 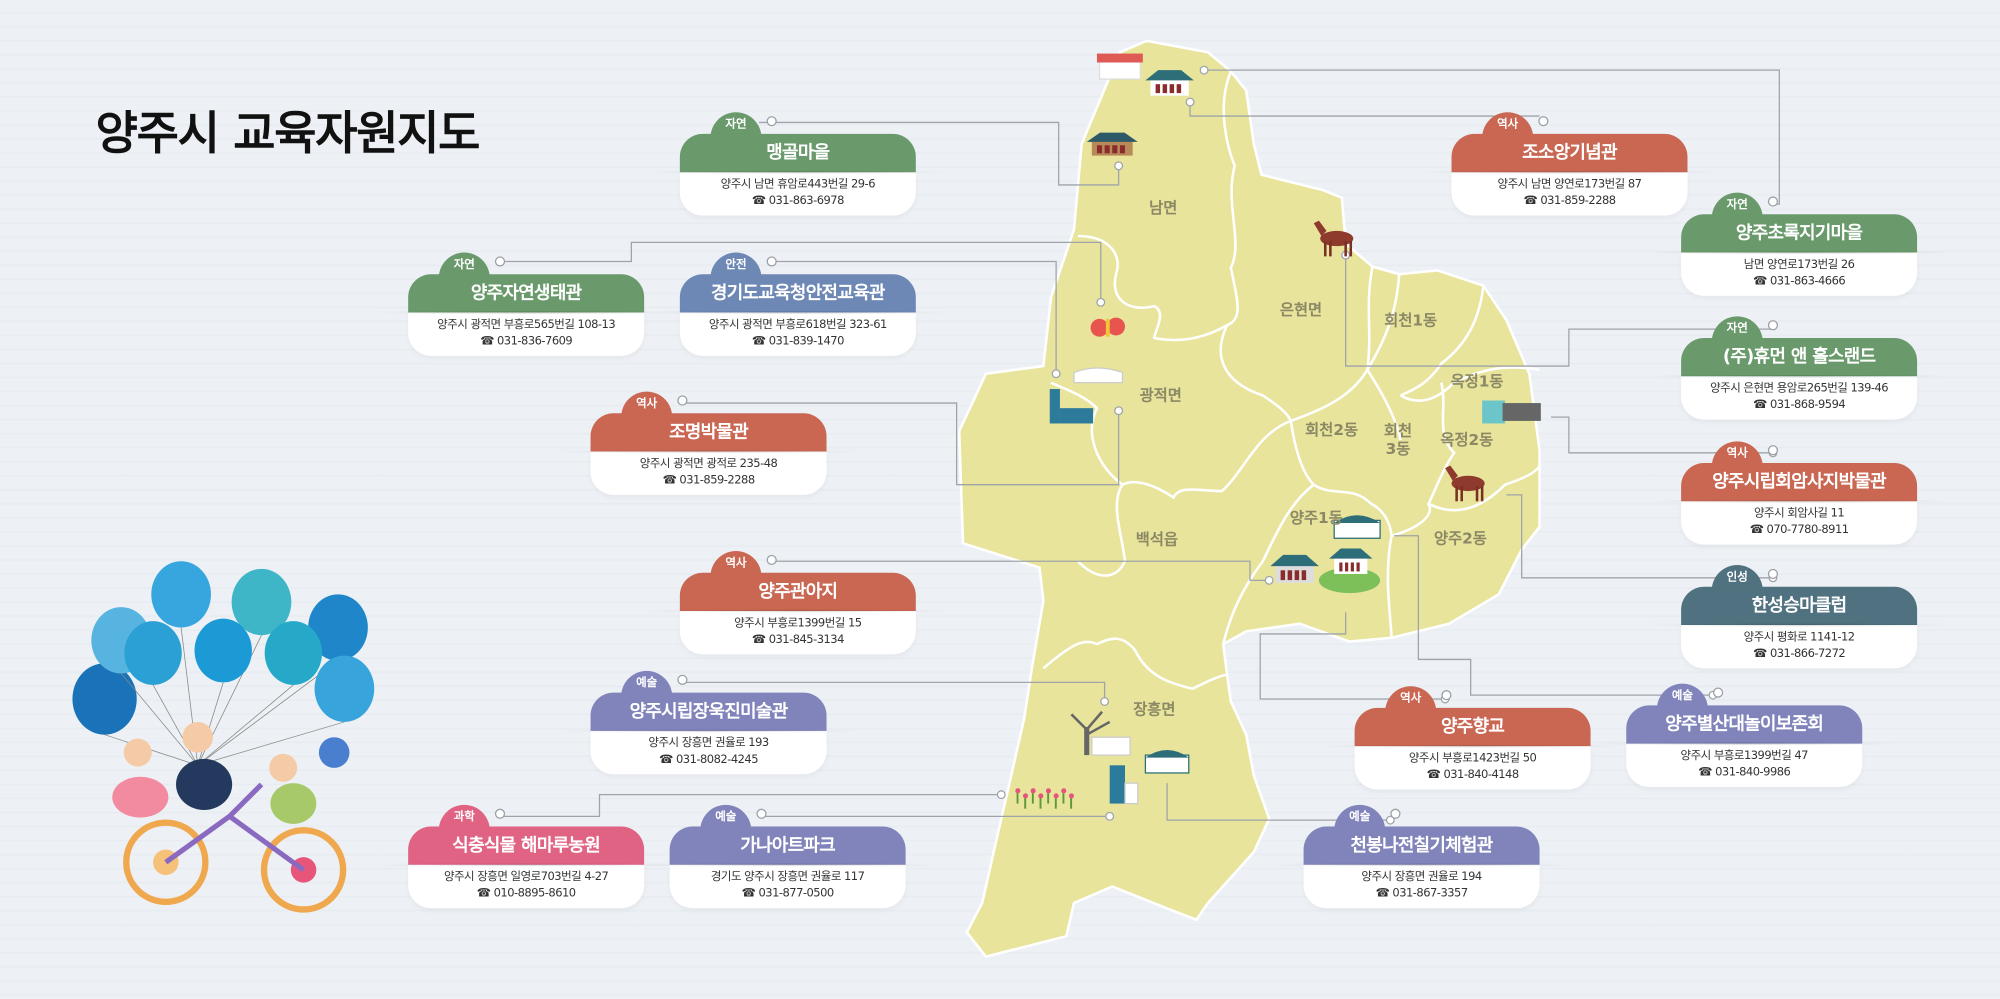 What do you see at coordinates (1799, 244) in the screenshot?
I see `resource-card: 자연 양주초록지기마을 남면 양연로173번길 26 ☎ 031-863-4666` at bounding box center [1799, 244].